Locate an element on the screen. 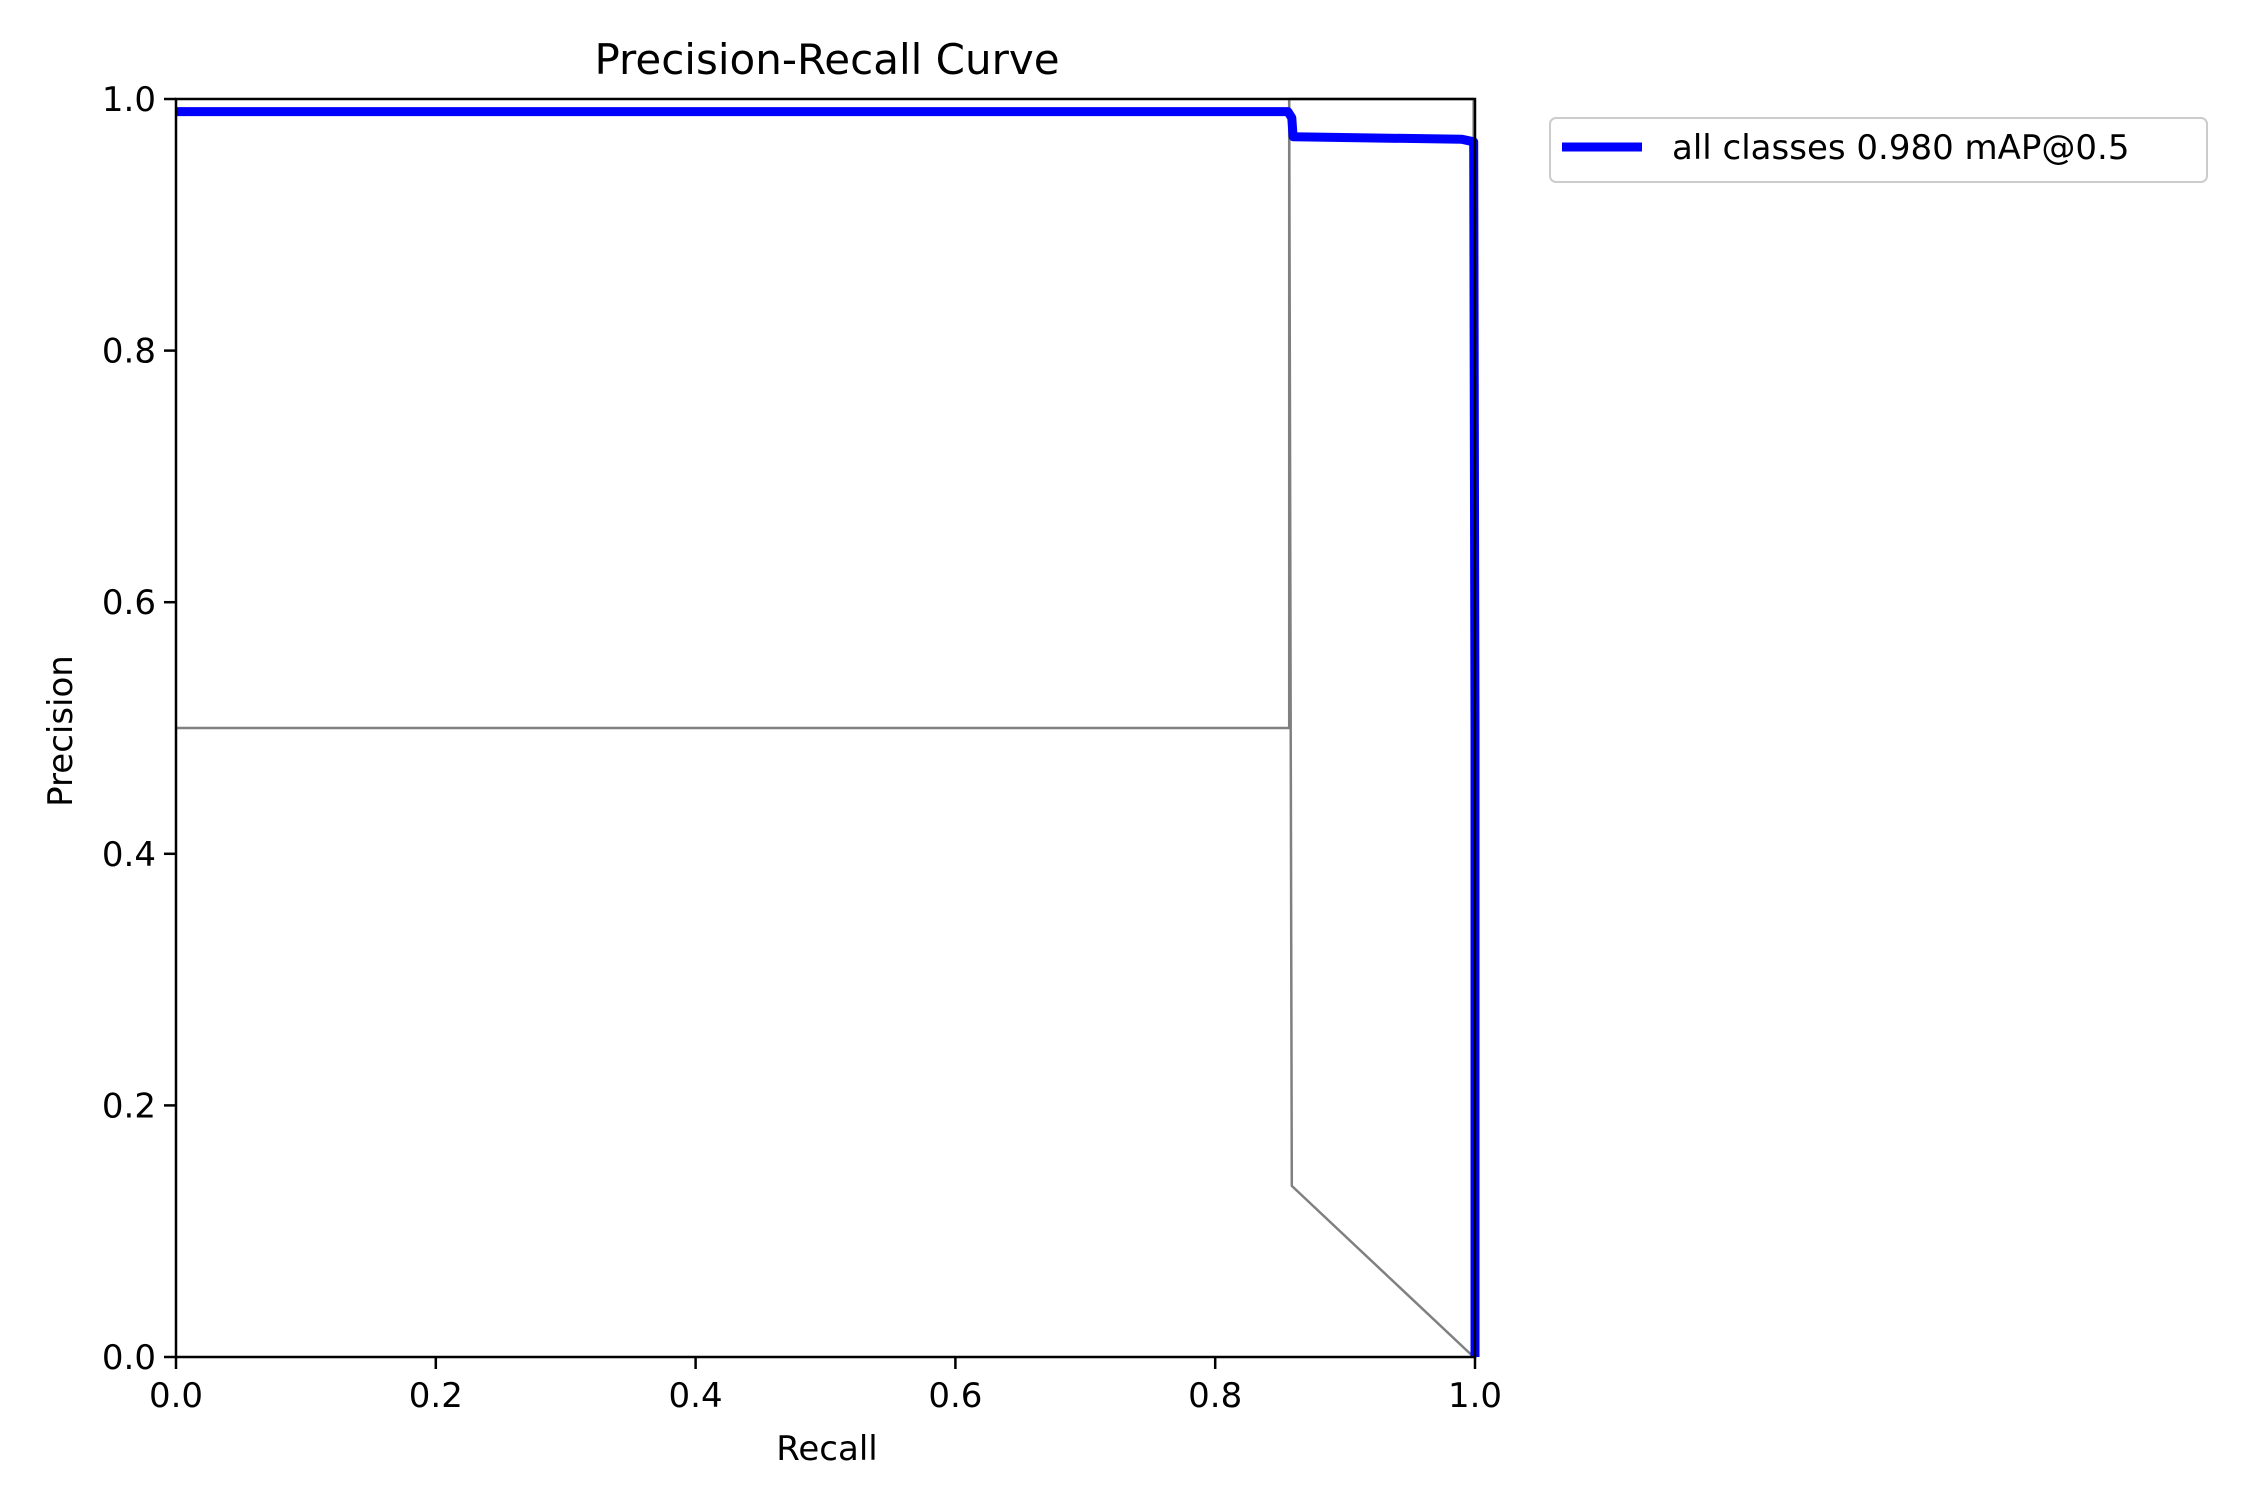 This screenshot has height=1504, width=2250. y-tick-label: 0.0 is located at coordinates (129, 1358).